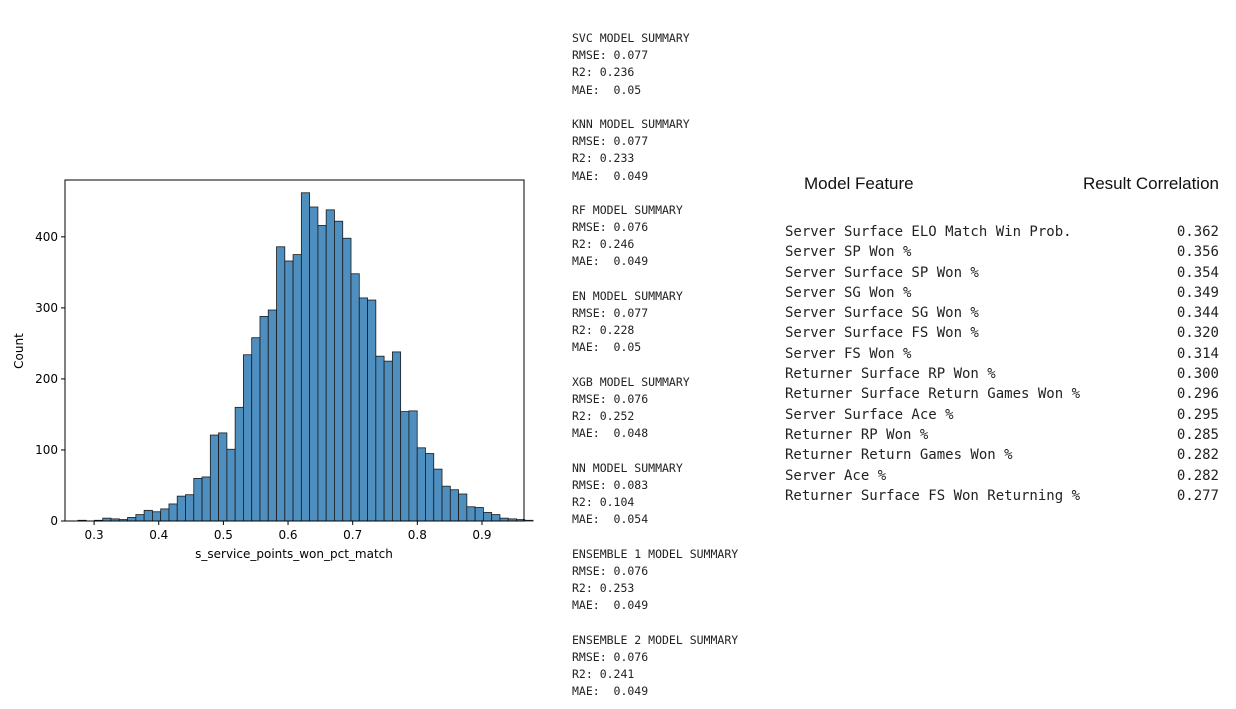 The height and width of the screenshot is (709, 1236). I want to click on x-tick-label: 0.6, so click(287, 535).